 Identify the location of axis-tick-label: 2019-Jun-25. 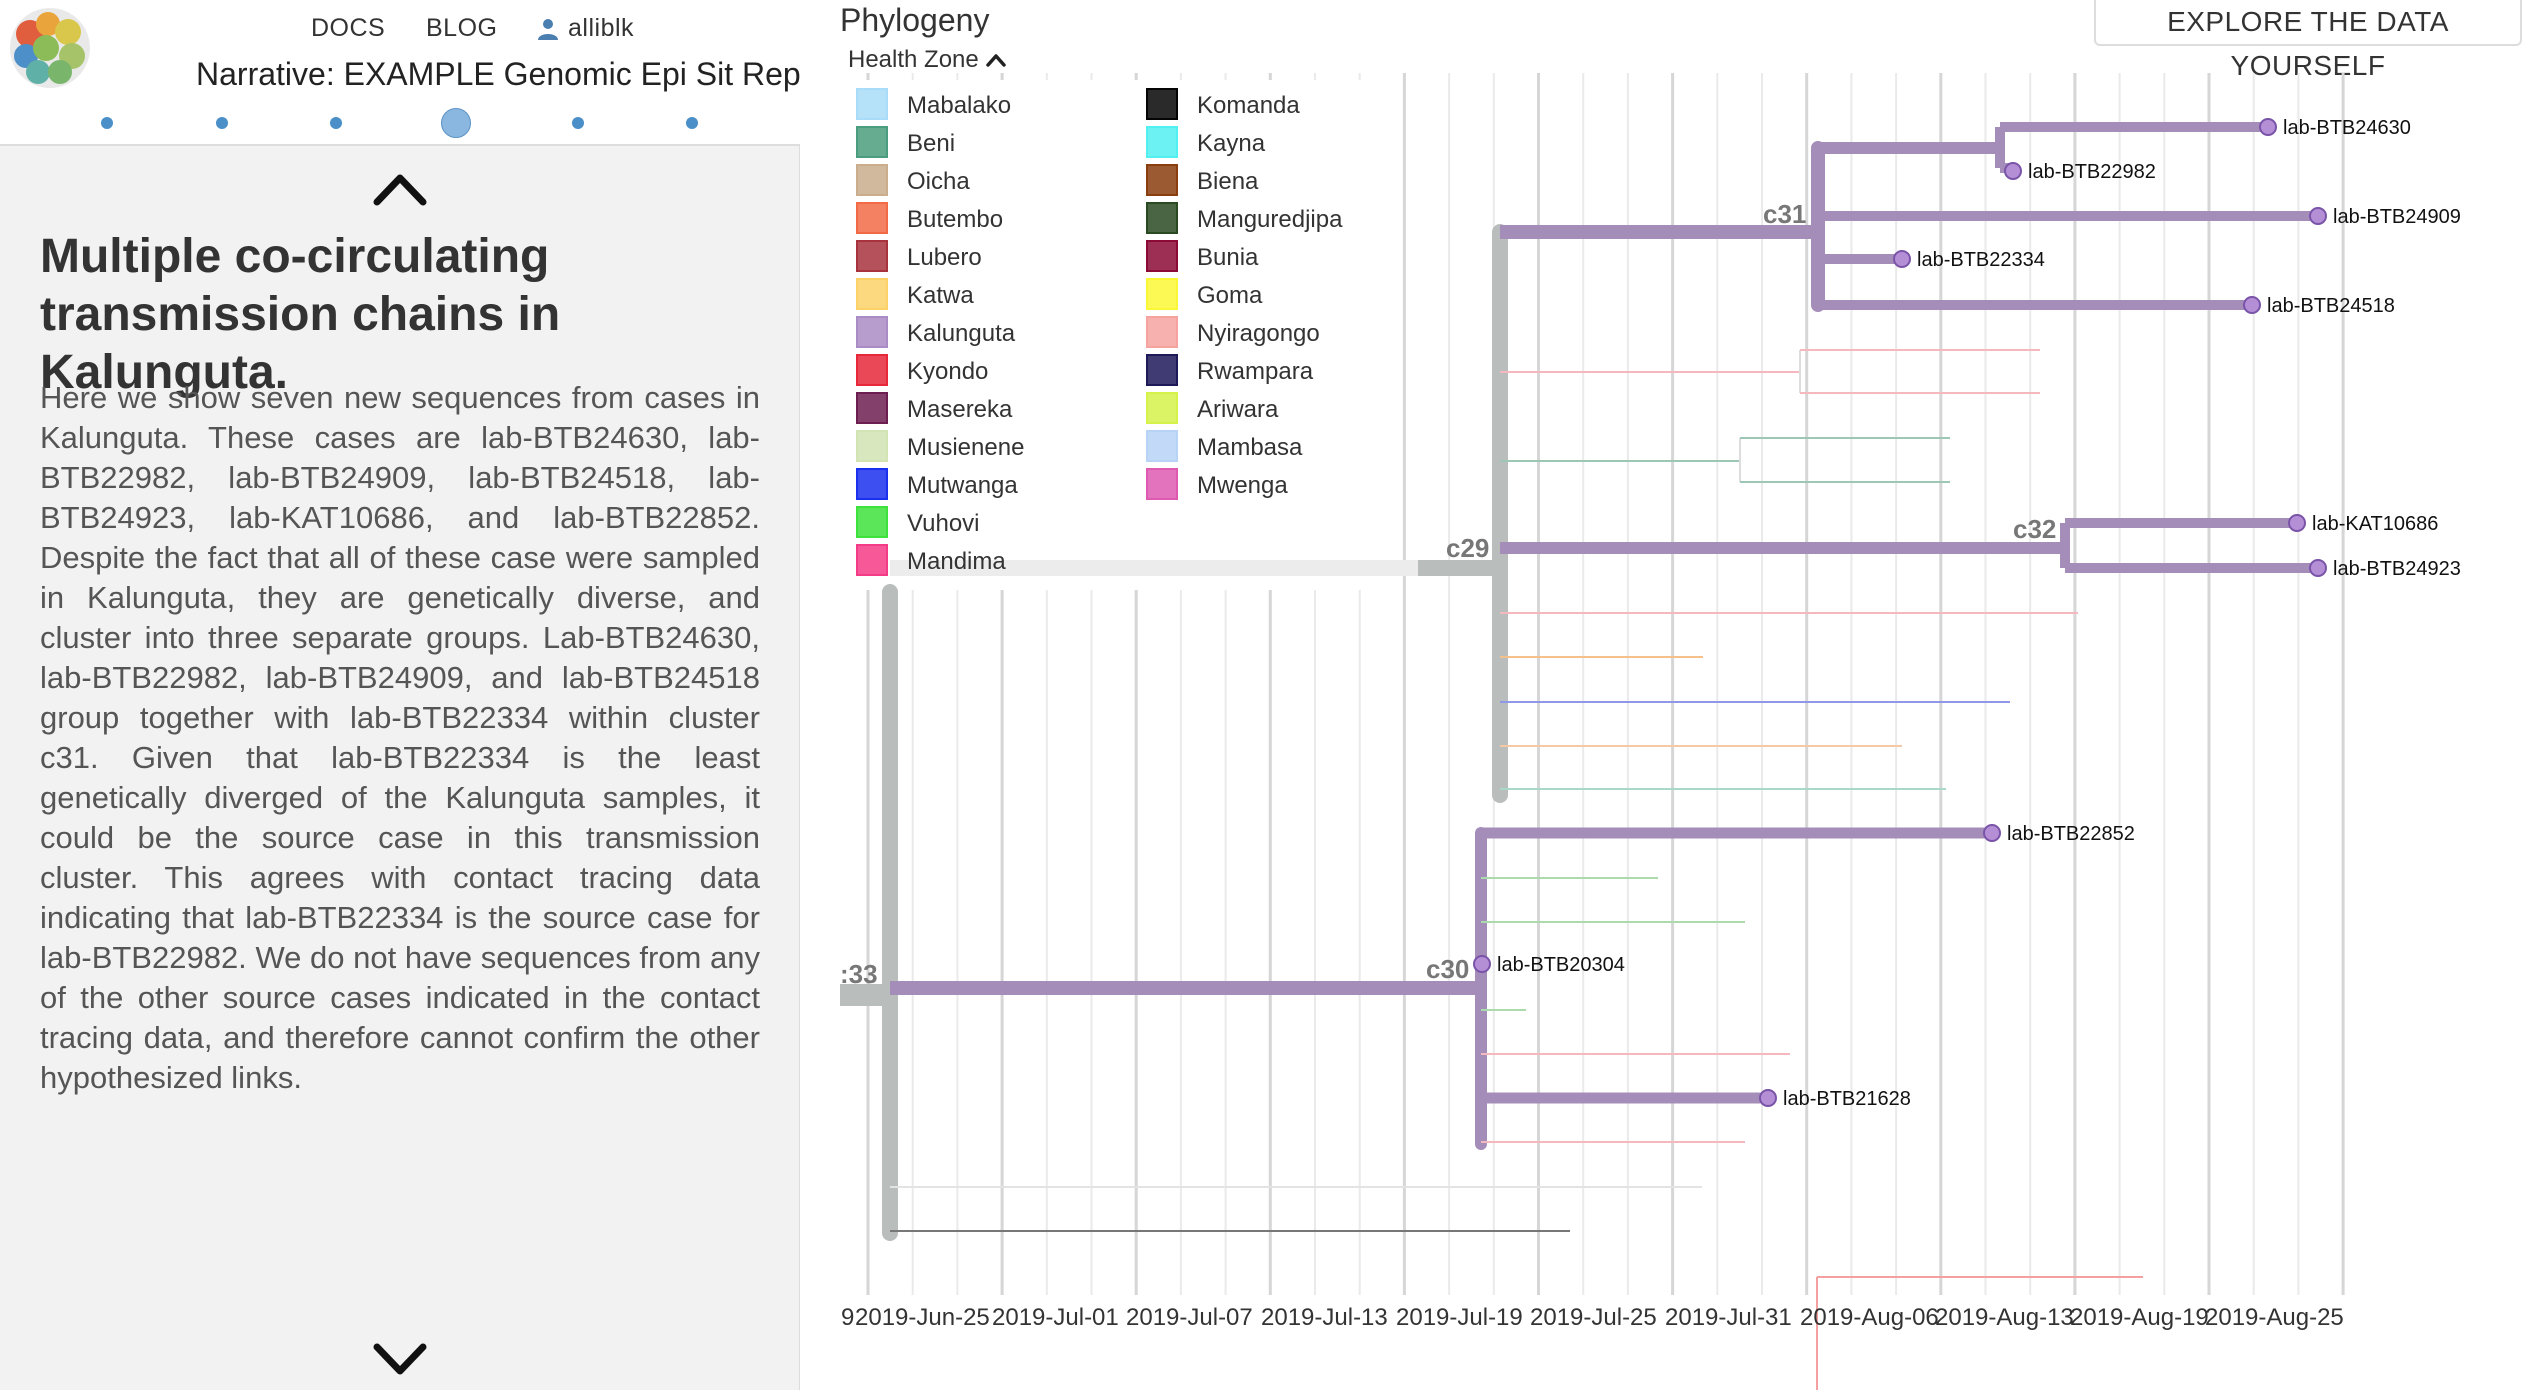
(922, 1317).